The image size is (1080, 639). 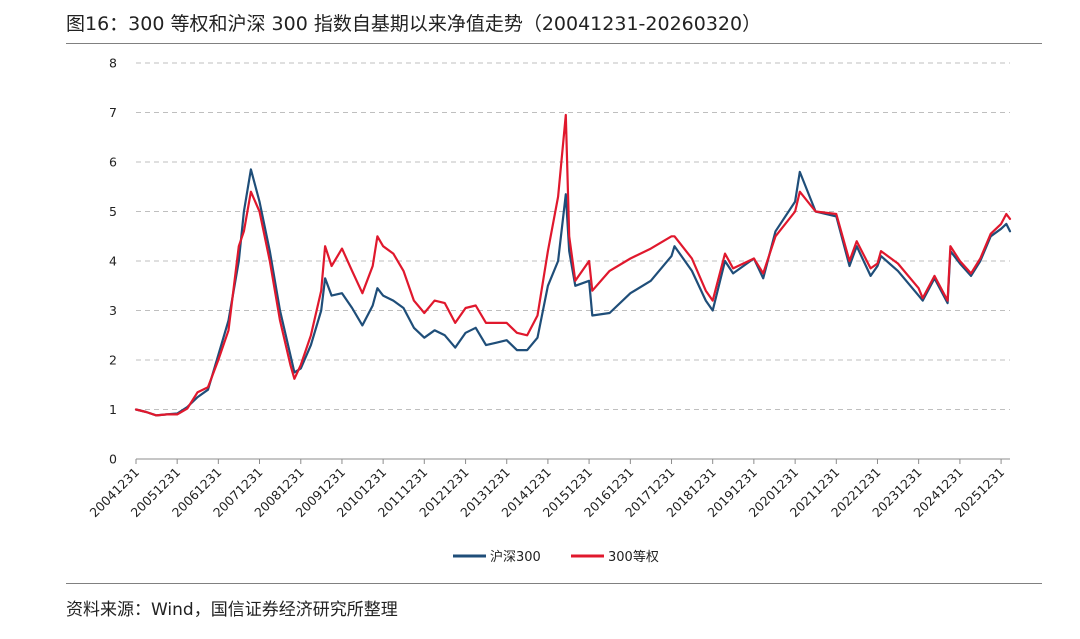 What do you see at coordinates (113, 459) in the screenshot?
I see `y-tick-label: 0` at bounding box center [113, 459].